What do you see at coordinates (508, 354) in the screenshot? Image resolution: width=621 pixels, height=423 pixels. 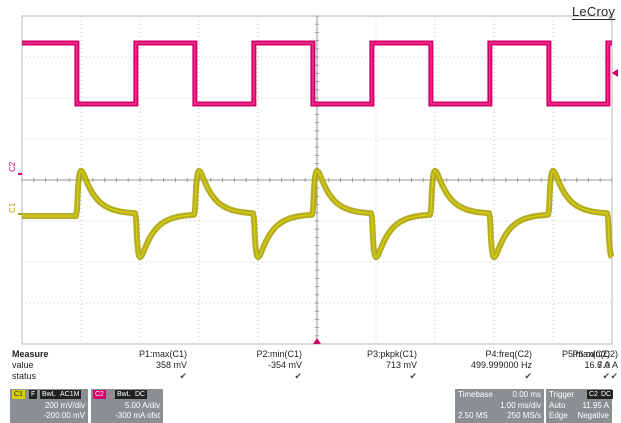 I see `param-name: P4:freq(C2)` at bounding box center [508, 354].